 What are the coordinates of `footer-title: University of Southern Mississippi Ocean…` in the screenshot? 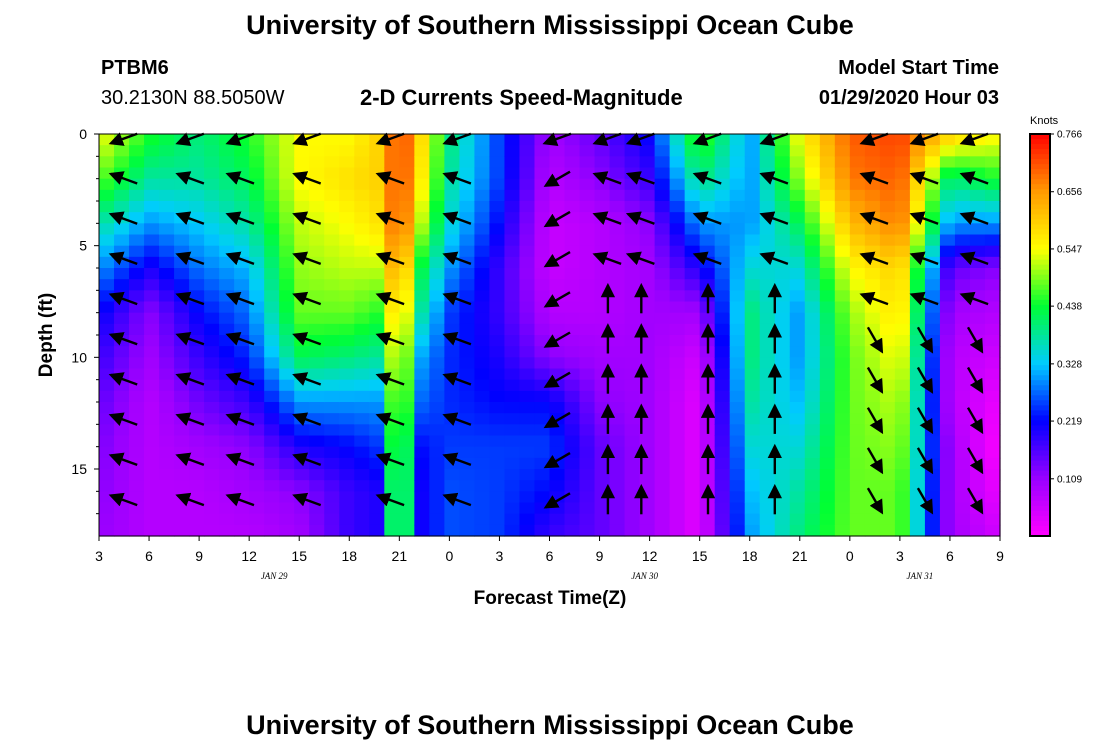 It's located at (550, 725).